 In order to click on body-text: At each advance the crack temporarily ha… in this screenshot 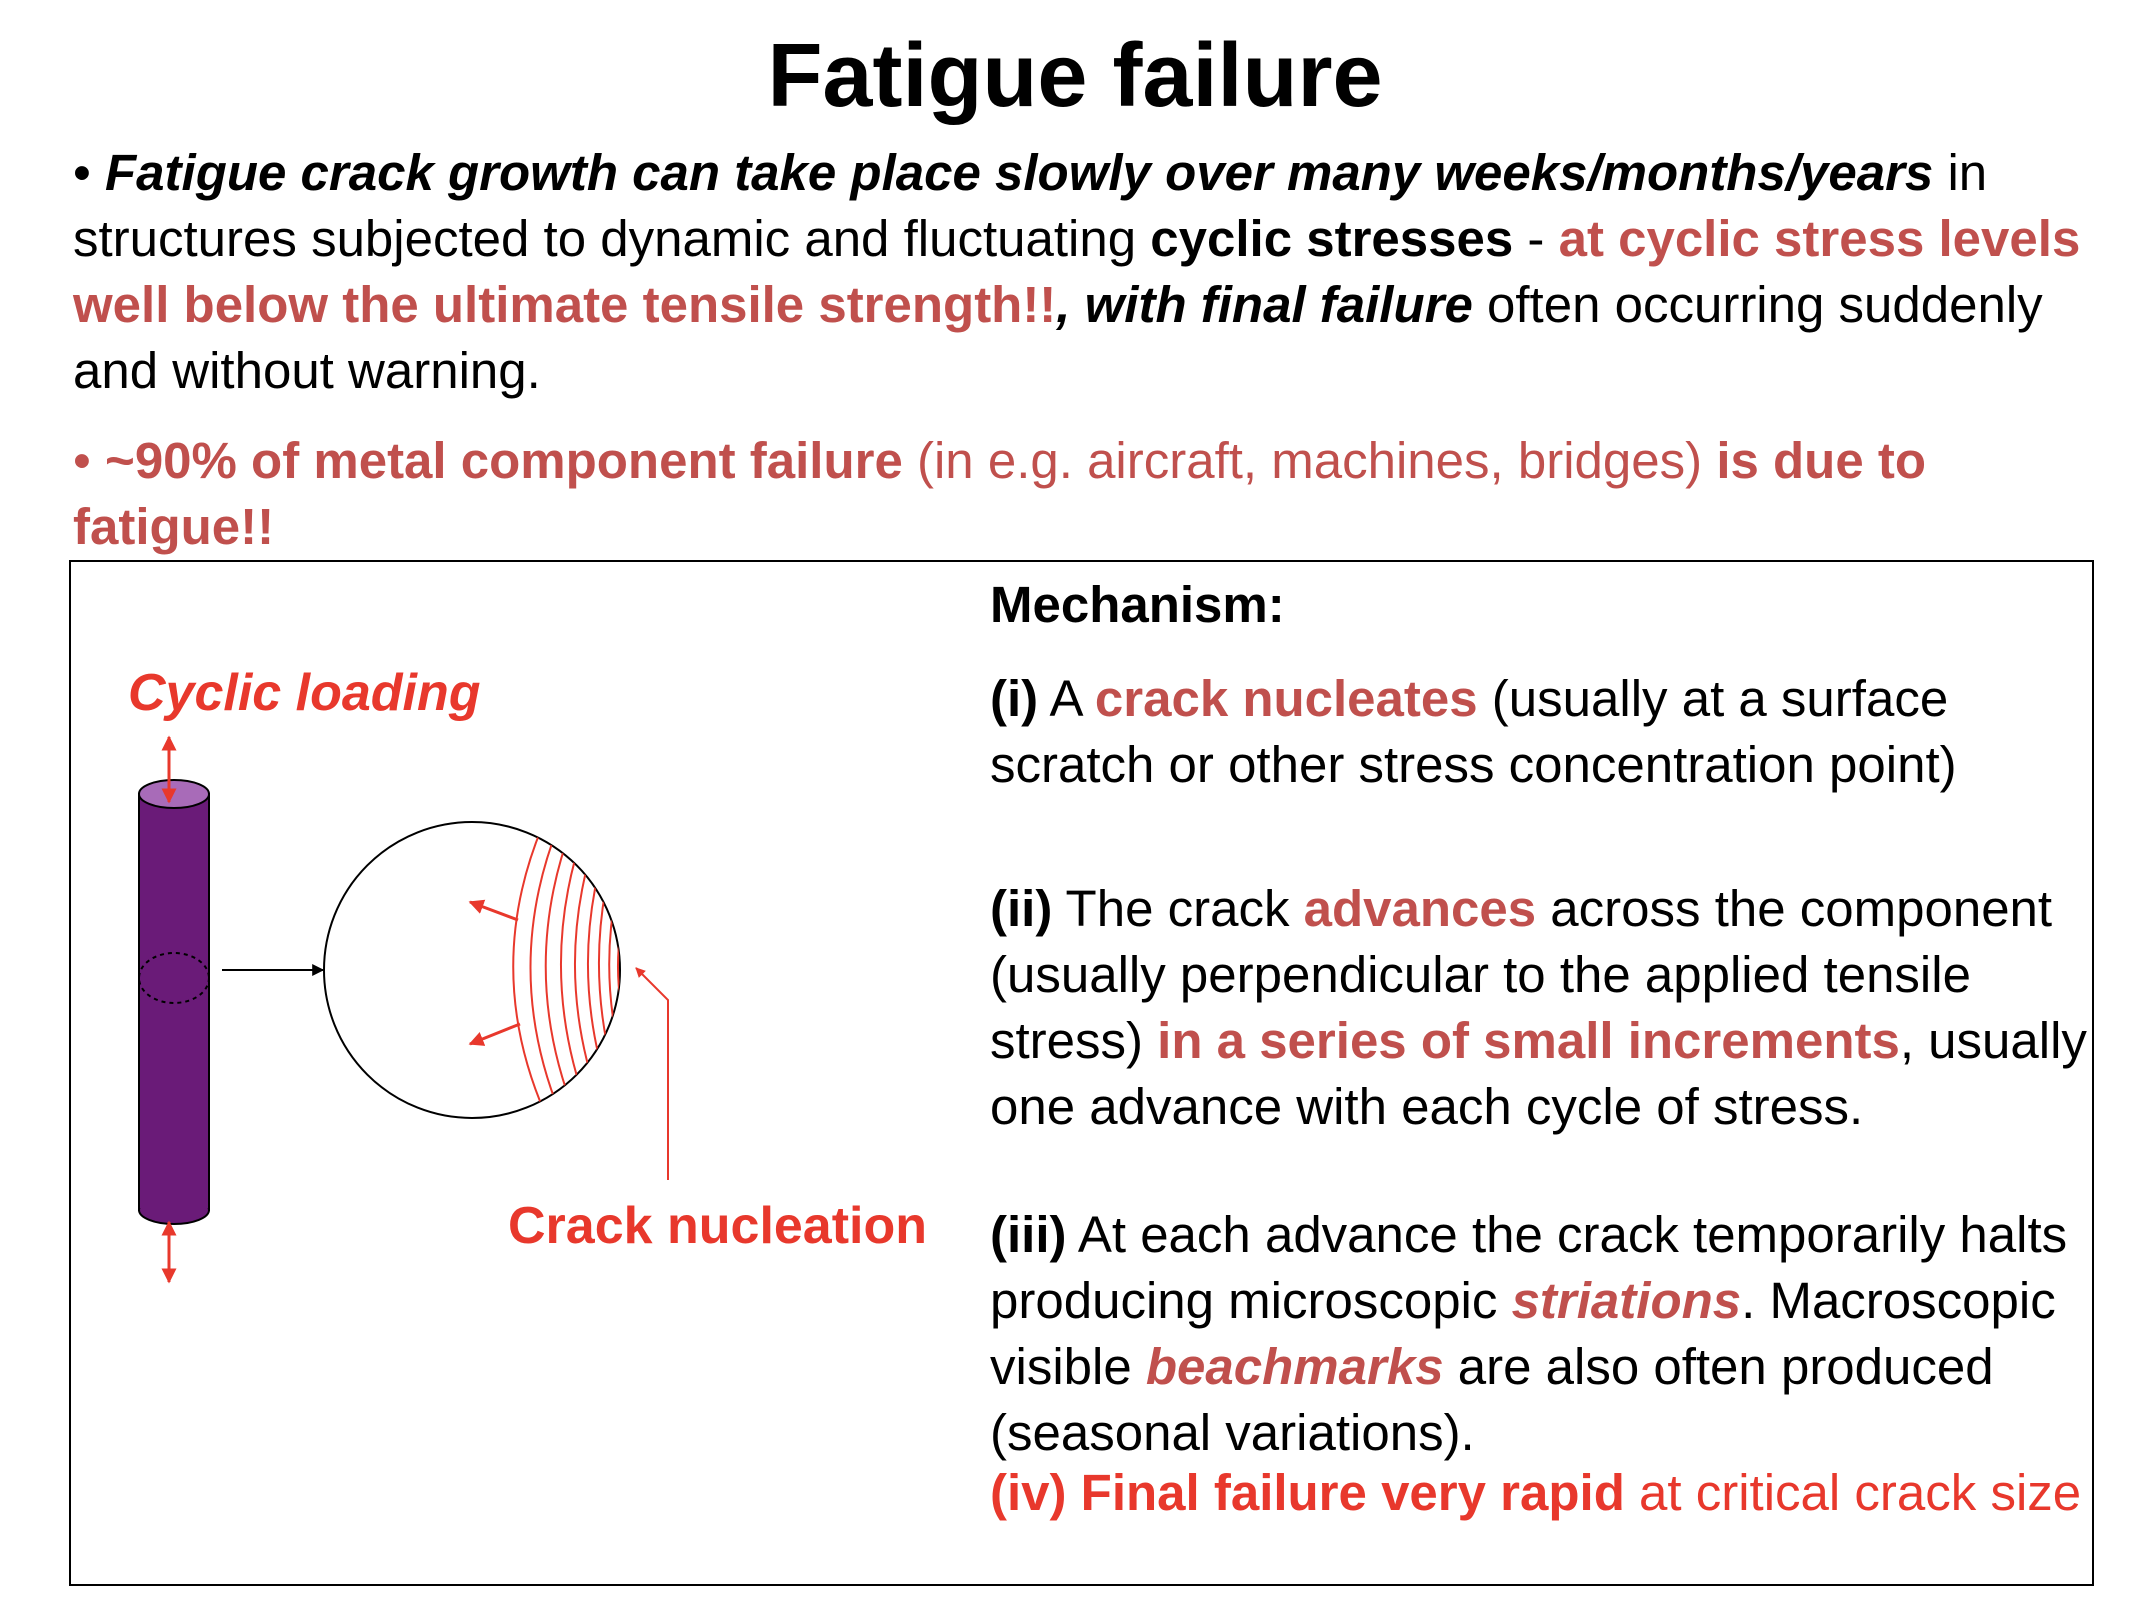, I will do `click(1529, 1267)`.